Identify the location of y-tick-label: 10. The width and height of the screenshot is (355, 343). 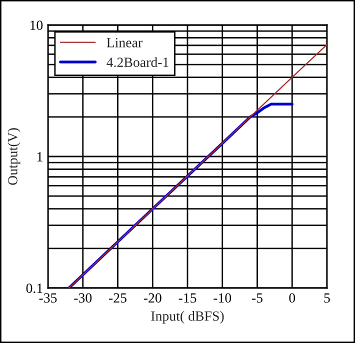
(36, 25).